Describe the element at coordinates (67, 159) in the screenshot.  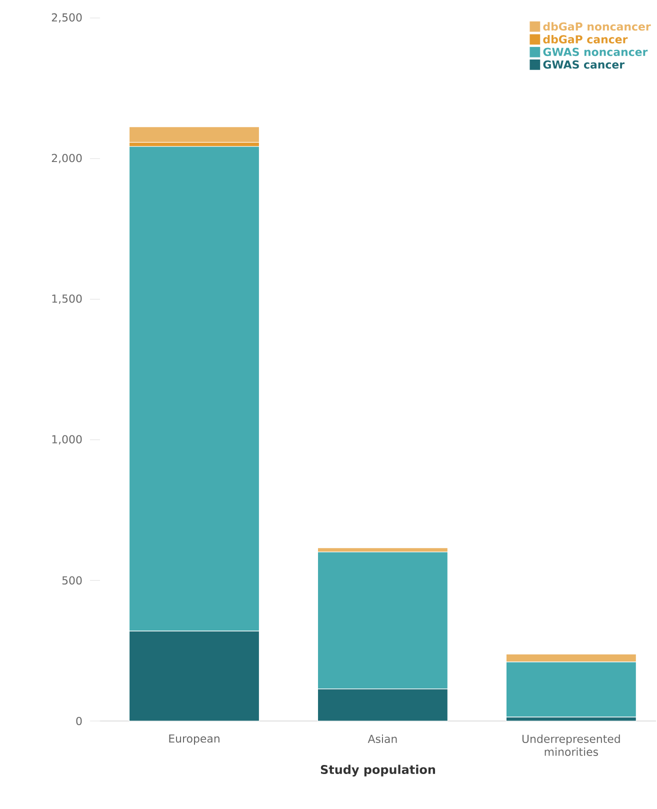
I see `y-tick-label: 2,000` at that location.